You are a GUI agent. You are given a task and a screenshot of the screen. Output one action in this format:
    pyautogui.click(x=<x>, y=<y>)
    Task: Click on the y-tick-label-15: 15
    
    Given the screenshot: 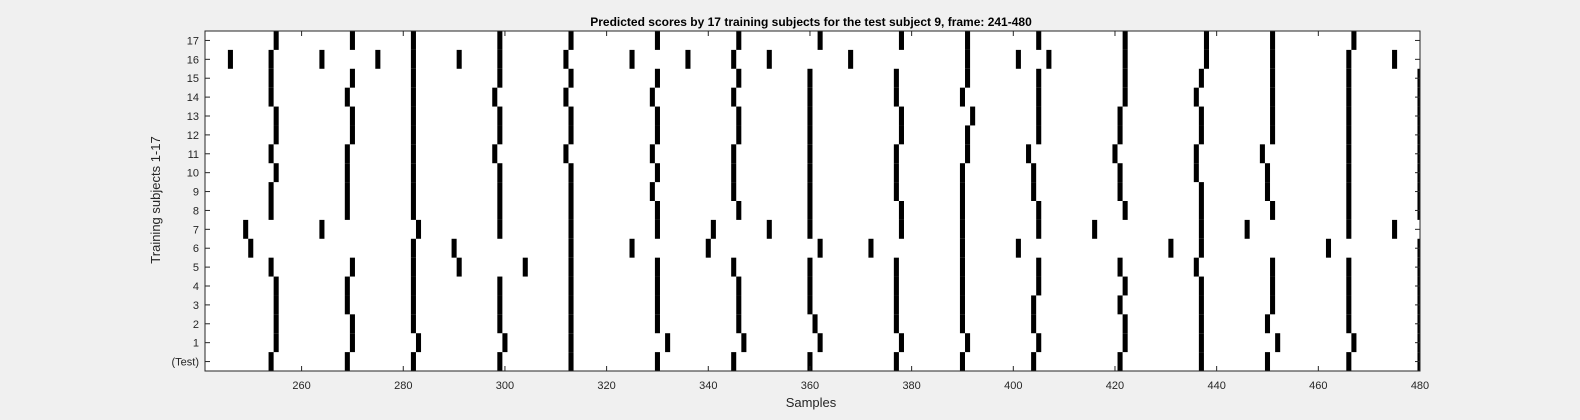 What is the action you would take?
    pyautogui.click(x=193, y=79)
    